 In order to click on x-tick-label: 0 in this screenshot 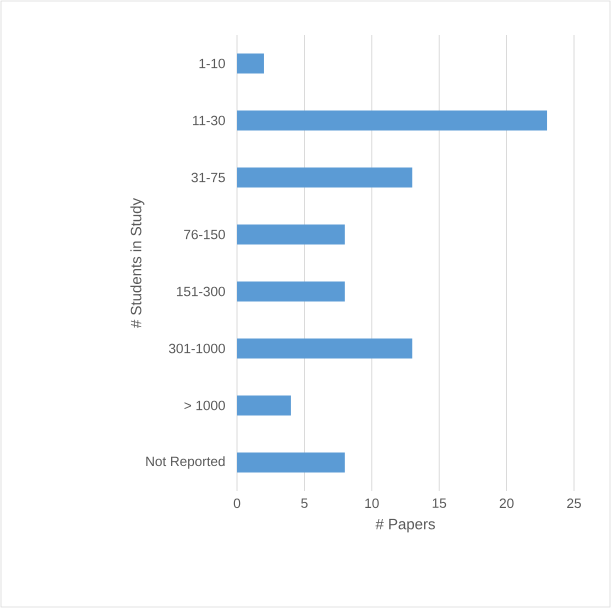, I will do `click(237, 503)`.